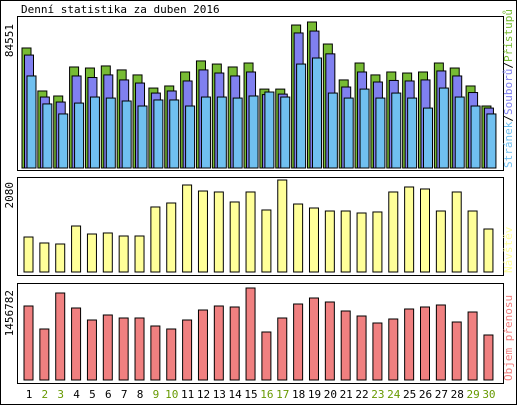 This screenshot has width=517, height=405. I want to click on x-tick-label: 23, so click(377, 394).